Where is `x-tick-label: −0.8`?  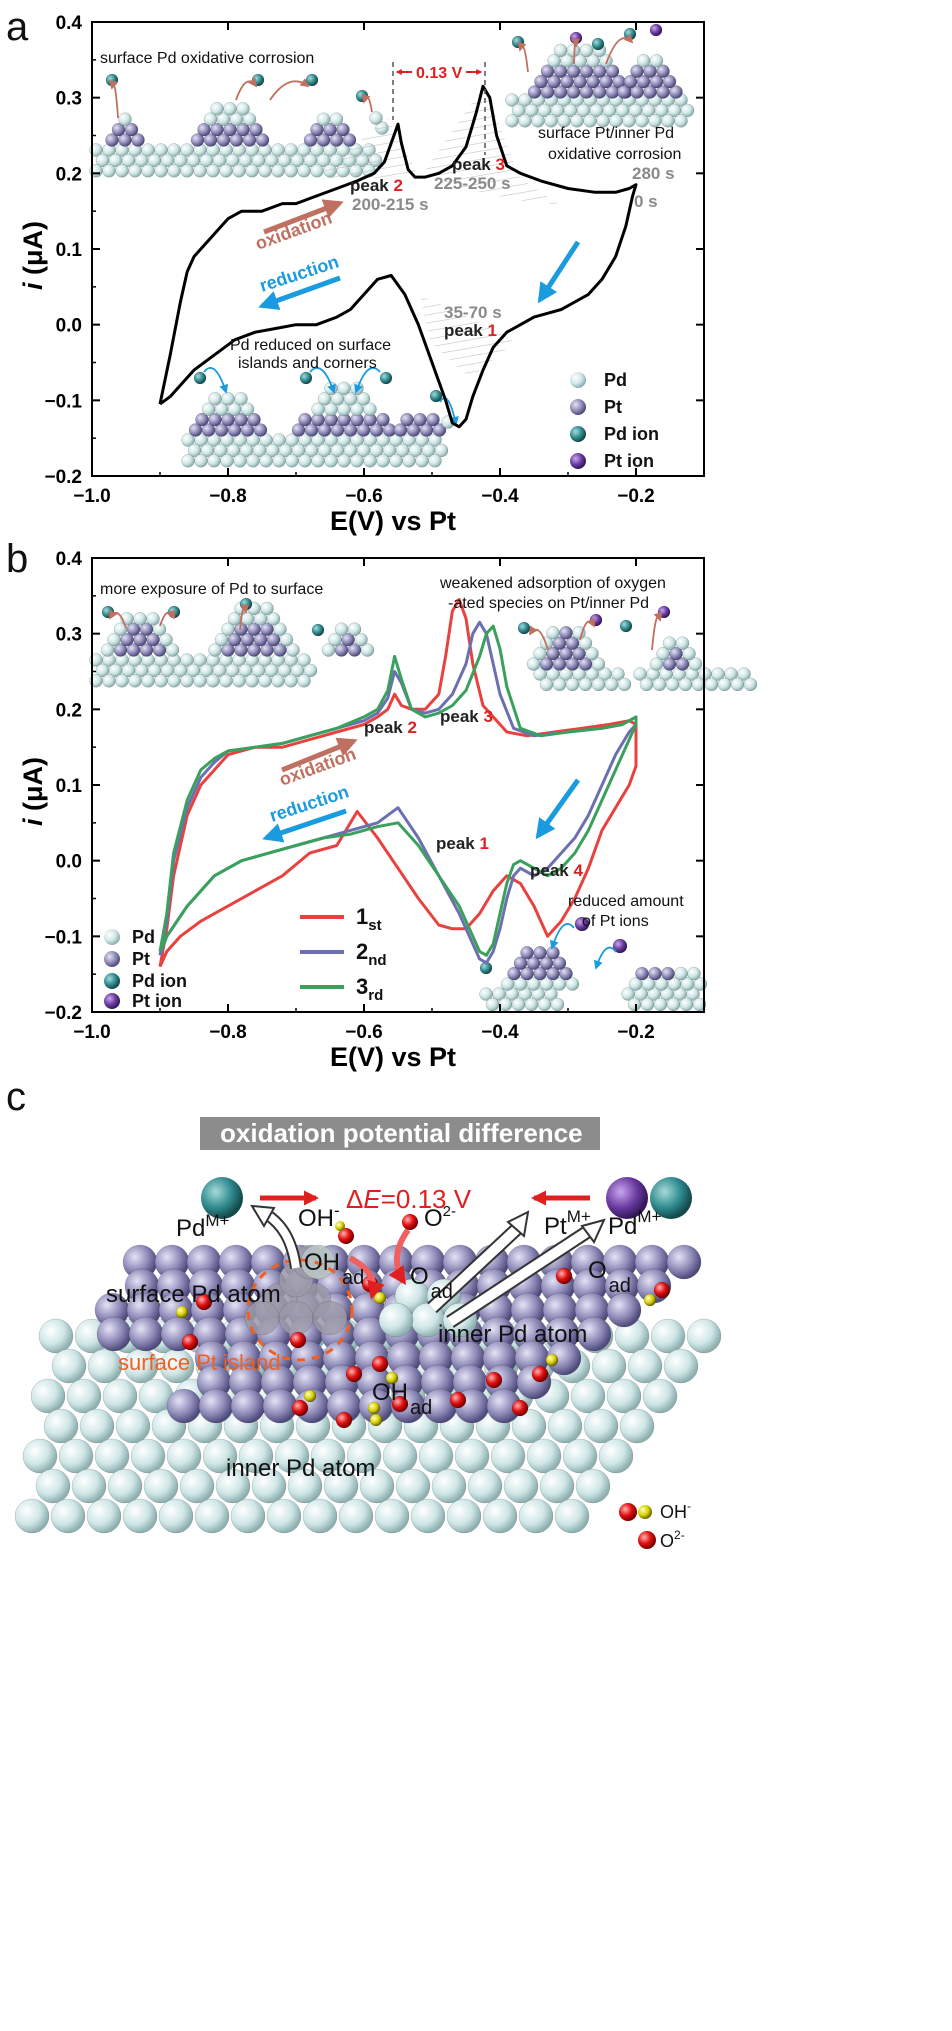 x-tick-label: −0.8 is located at coordinates (228, 1032).